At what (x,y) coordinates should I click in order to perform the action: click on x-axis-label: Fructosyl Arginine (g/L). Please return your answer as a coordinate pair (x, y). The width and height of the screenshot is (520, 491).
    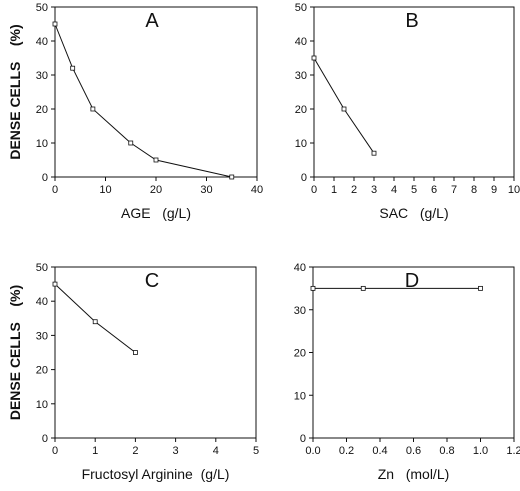
    Looking at the image, I should click on (156, 474).